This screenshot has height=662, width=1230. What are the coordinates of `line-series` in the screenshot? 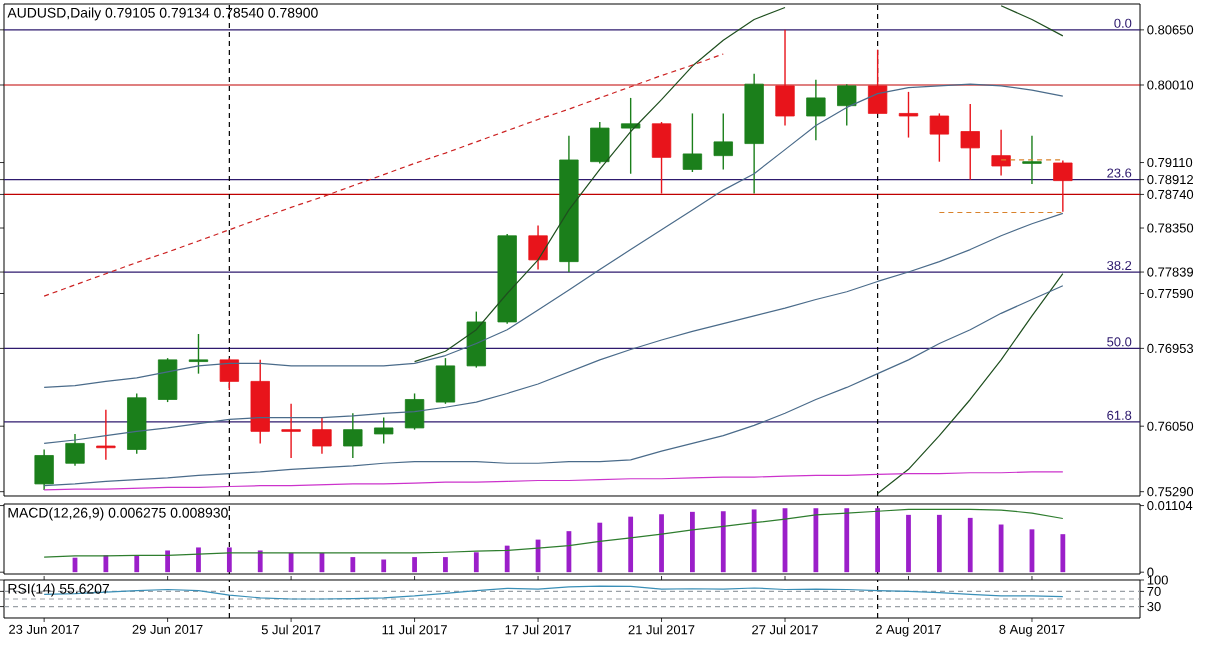 It's located at (970, 384).